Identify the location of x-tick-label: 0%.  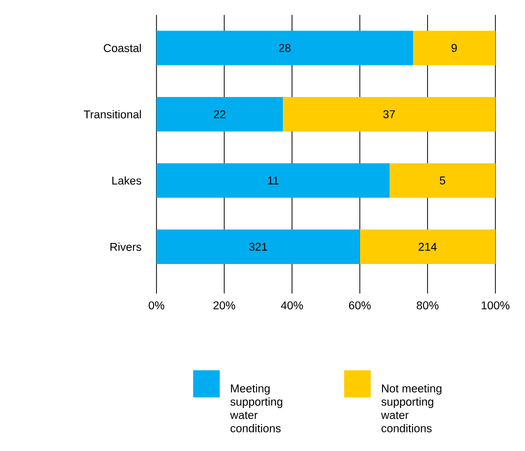
(156, 306).